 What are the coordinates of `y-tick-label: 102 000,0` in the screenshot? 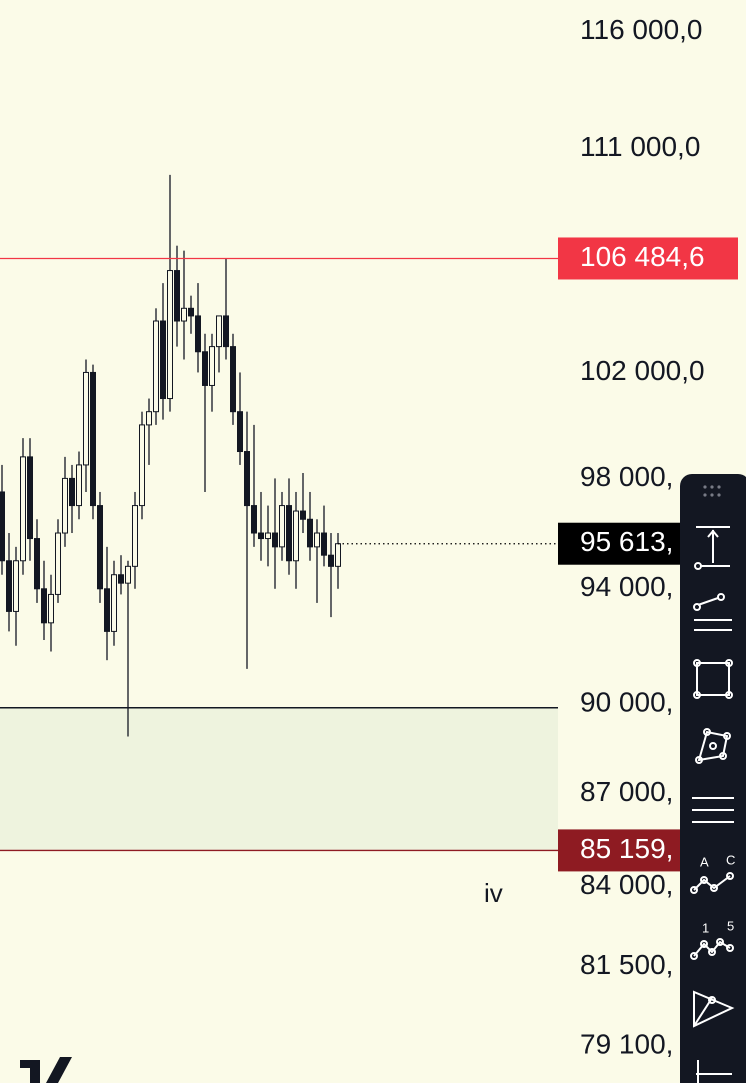 It's located at (642, 370).